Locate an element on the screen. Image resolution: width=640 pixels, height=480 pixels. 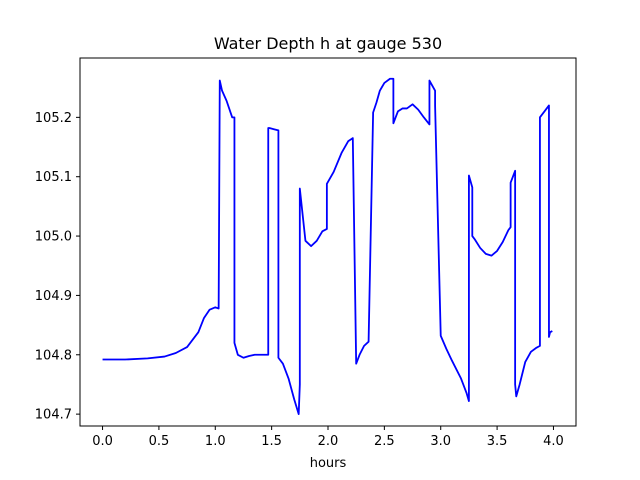
y-tick-label: 104.7 is located at coordinates (53, 415).